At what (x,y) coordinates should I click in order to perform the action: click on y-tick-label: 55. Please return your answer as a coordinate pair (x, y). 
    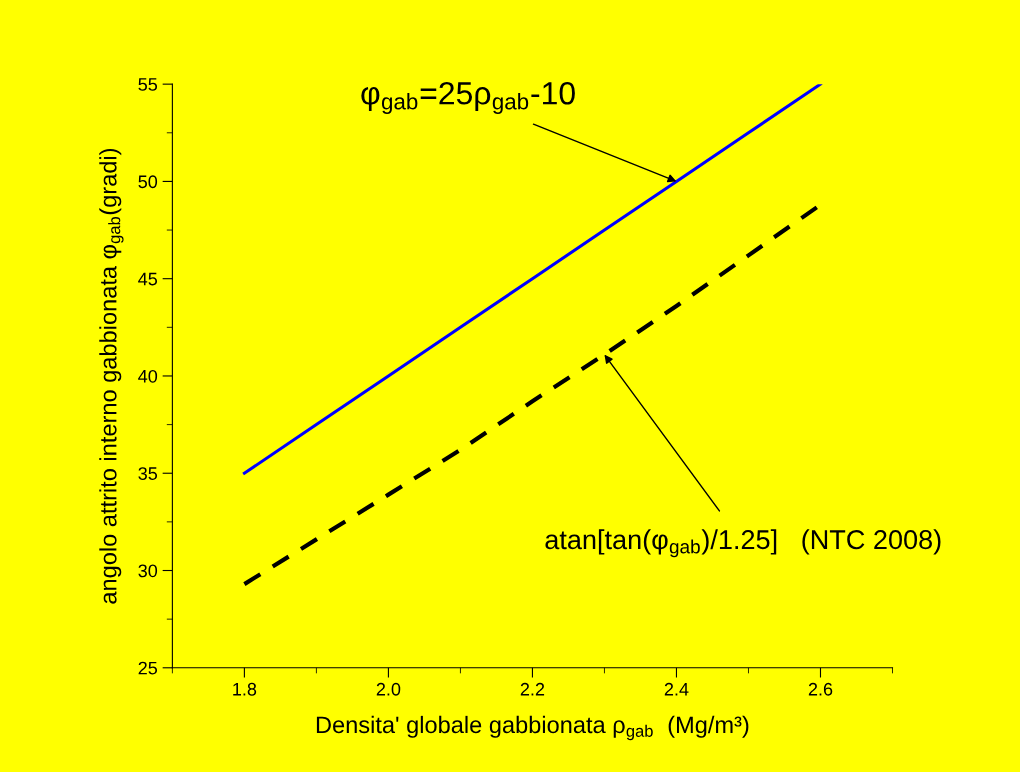
    Looking at the image, I should click on (148, 84).